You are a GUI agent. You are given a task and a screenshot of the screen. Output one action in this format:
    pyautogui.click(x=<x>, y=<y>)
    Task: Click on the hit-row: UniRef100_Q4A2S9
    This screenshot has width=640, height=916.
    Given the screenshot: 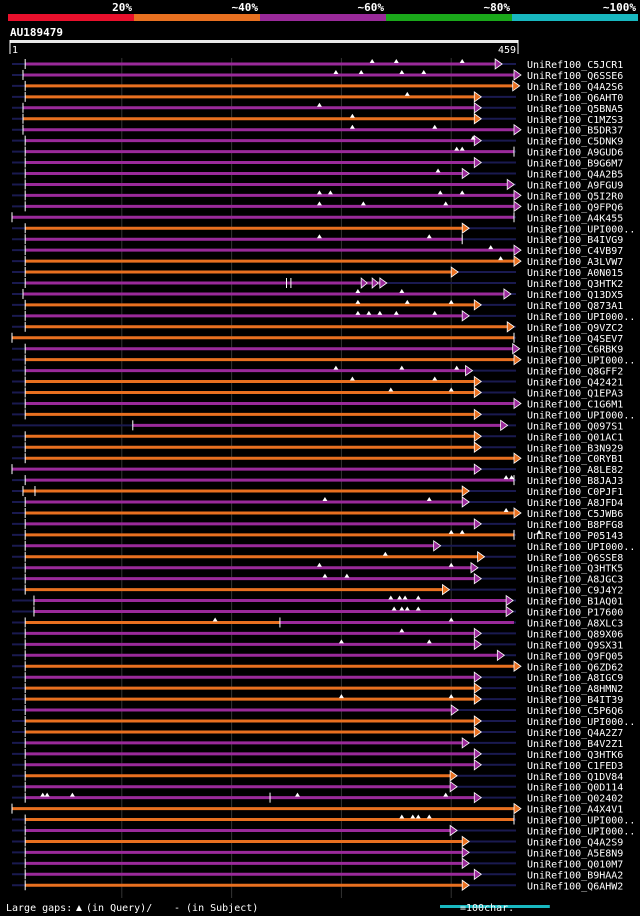 What is the action you would take?
    pyautogui.click(x=317, y=841)
    